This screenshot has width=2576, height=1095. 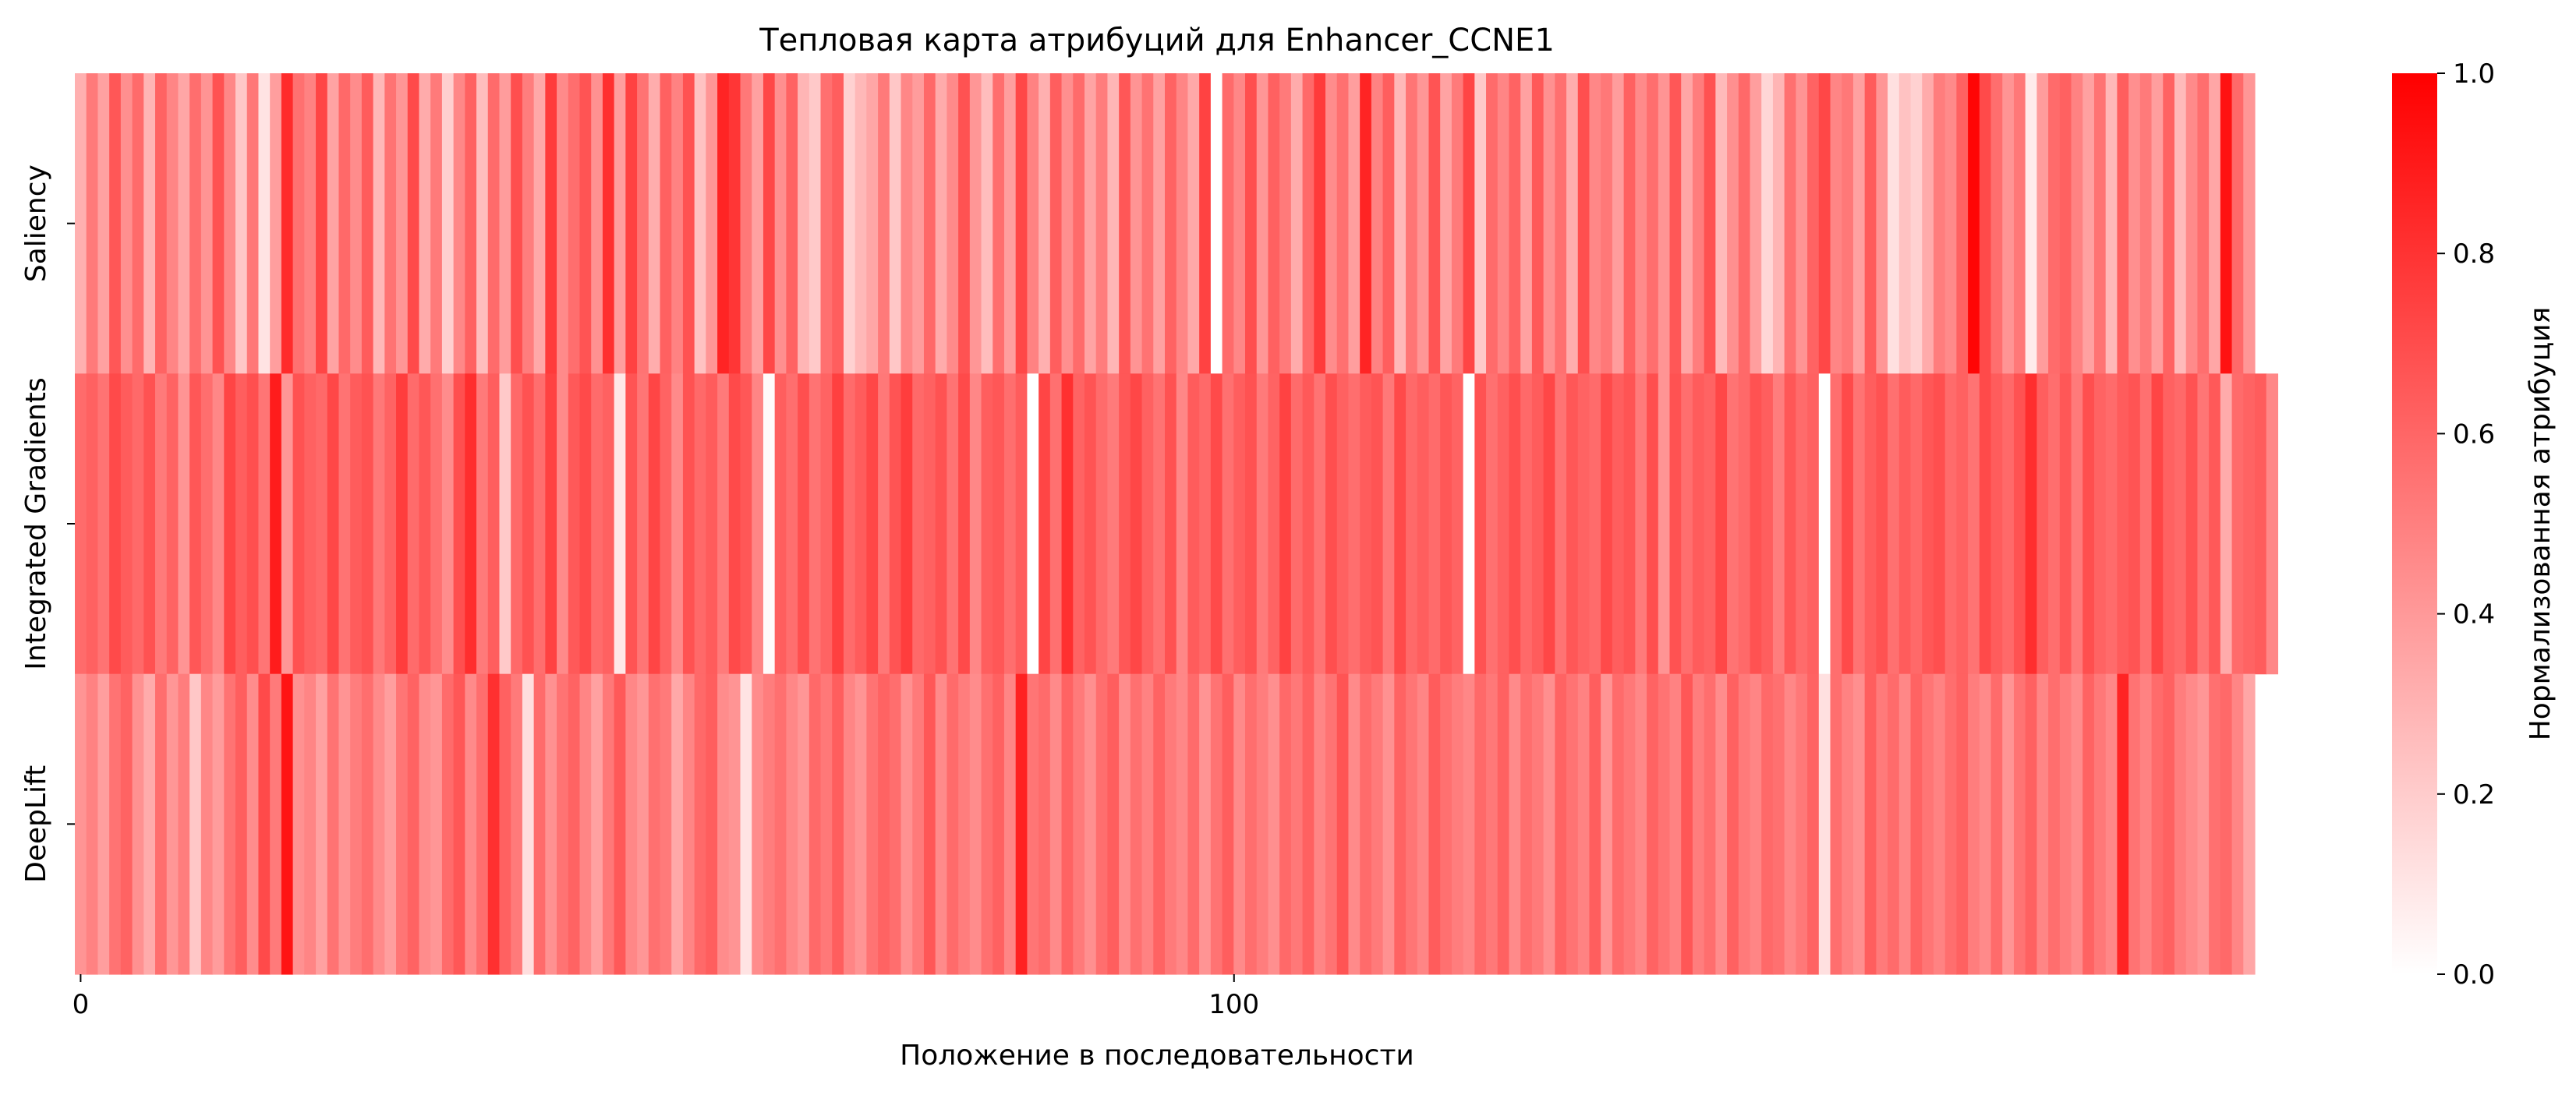 I want to click on row-label: DeepLift, so click(x=36, y=824).